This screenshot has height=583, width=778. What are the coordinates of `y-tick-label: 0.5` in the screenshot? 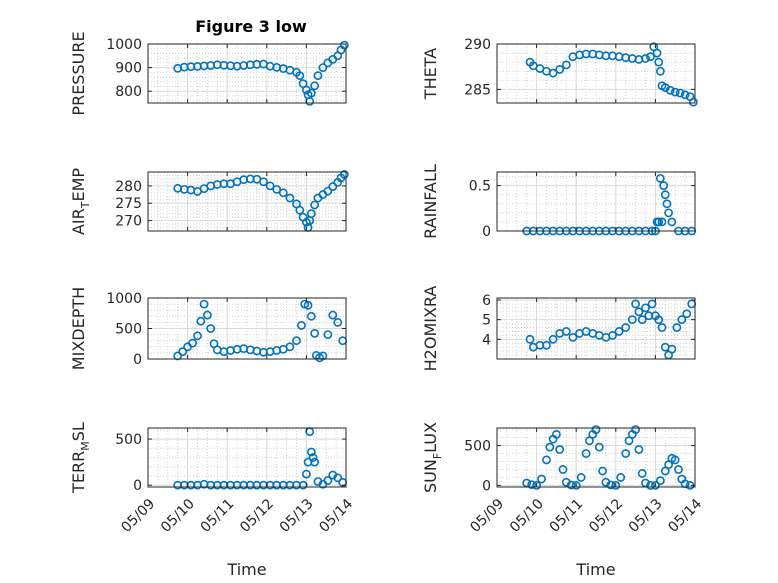 It's located at (480, 187).